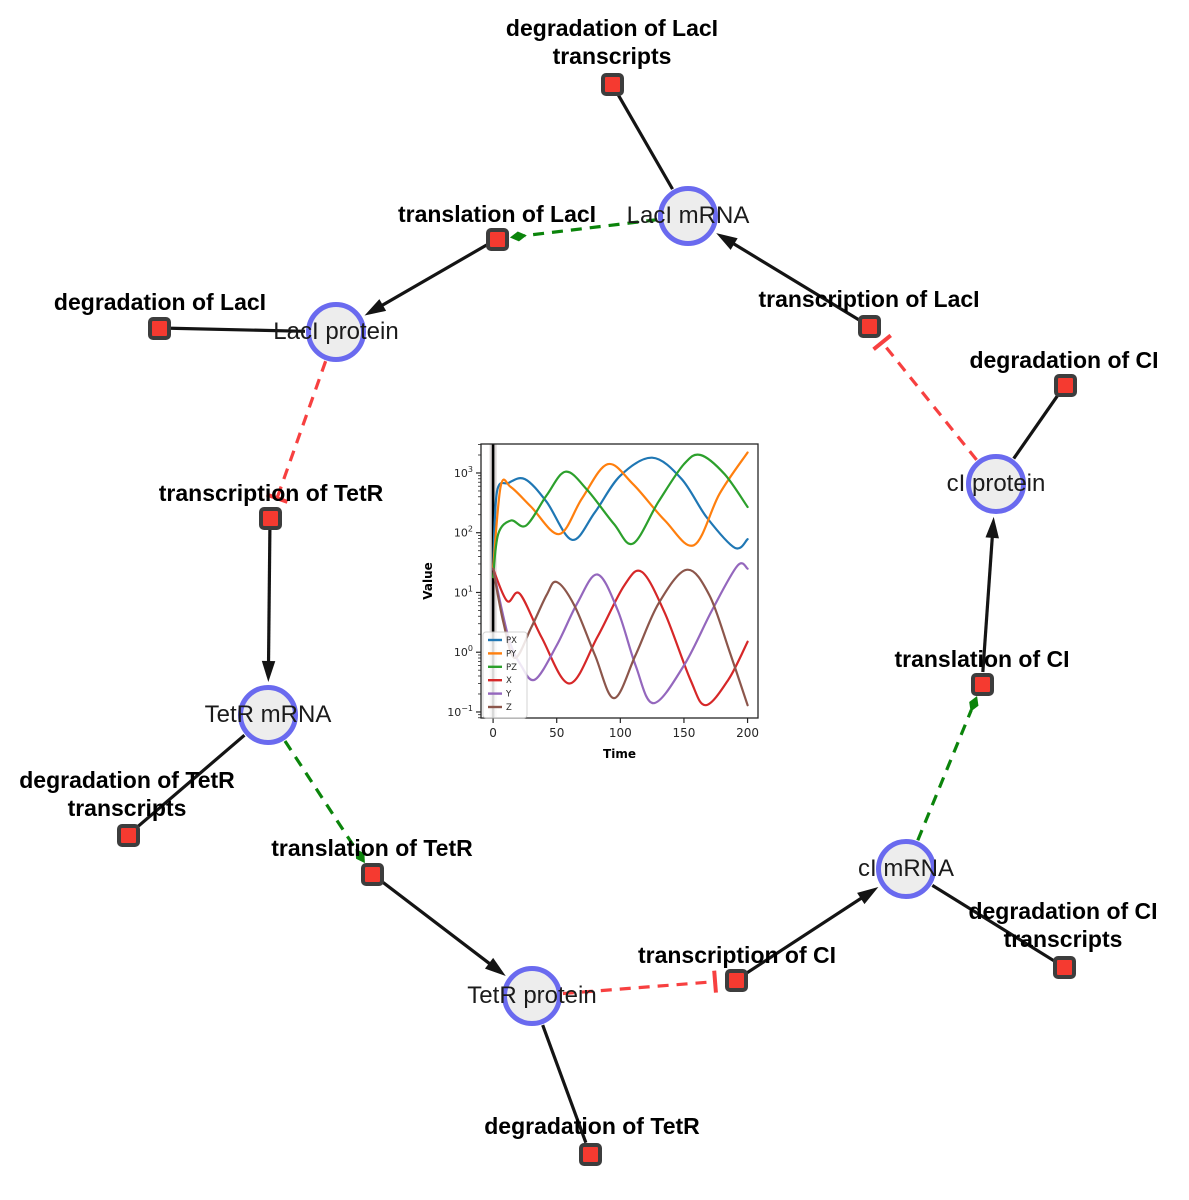  What do you see at coordinates (1036, 426) in the screenshot?
I see `edge-ci-protein-degradation-of-ci` at bounding box center [1036, 426].